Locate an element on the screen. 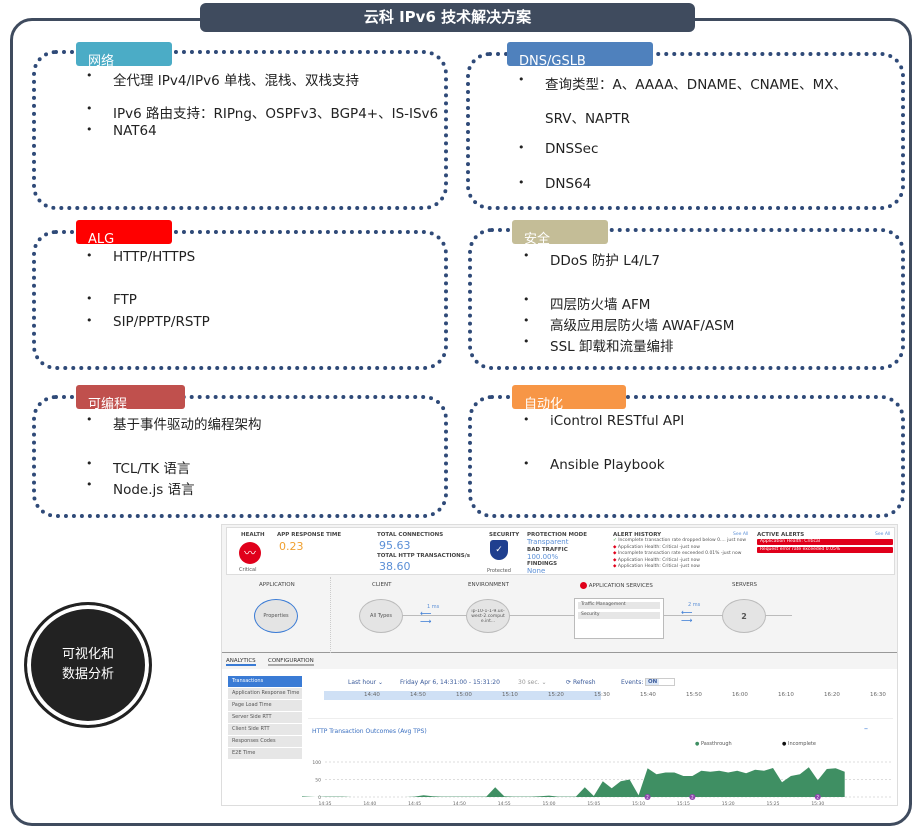  timeline-selection is located at coordinates (462, 695).